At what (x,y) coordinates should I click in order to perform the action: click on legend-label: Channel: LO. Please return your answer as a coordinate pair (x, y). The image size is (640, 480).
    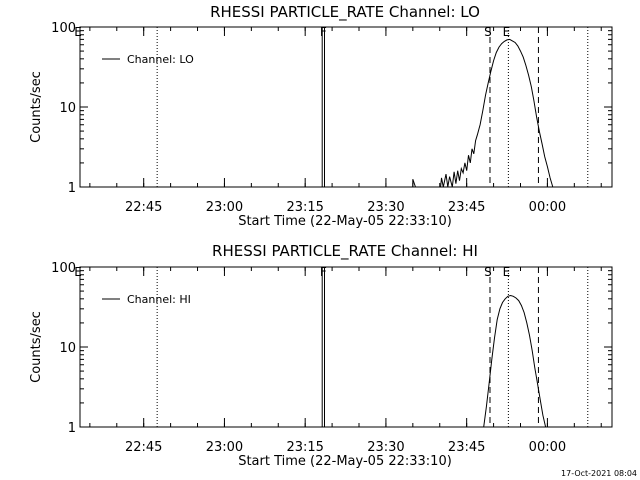
    Looking at the image, I should click on (160, 59).